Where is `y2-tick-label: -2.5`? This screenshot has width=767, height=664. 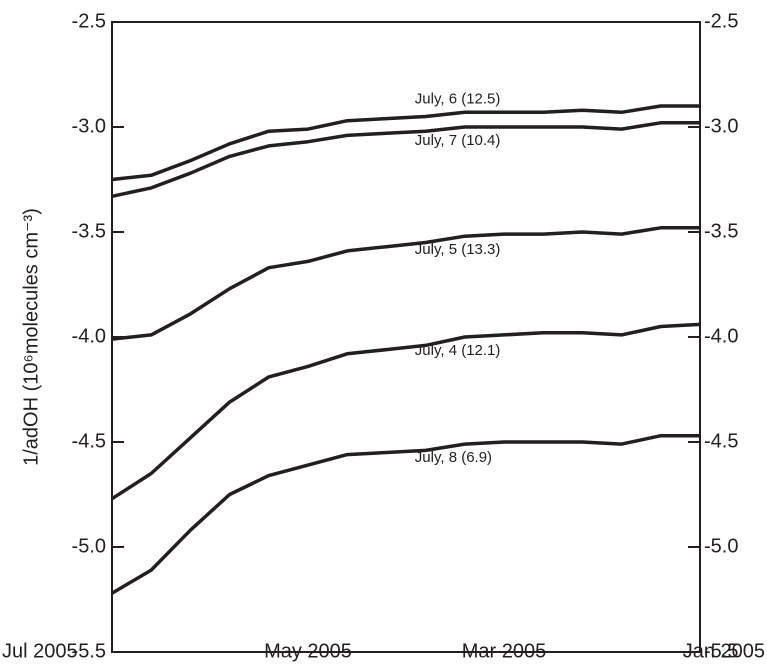
y2-tick-label: -2.5 is located at coordinates (721, 21).